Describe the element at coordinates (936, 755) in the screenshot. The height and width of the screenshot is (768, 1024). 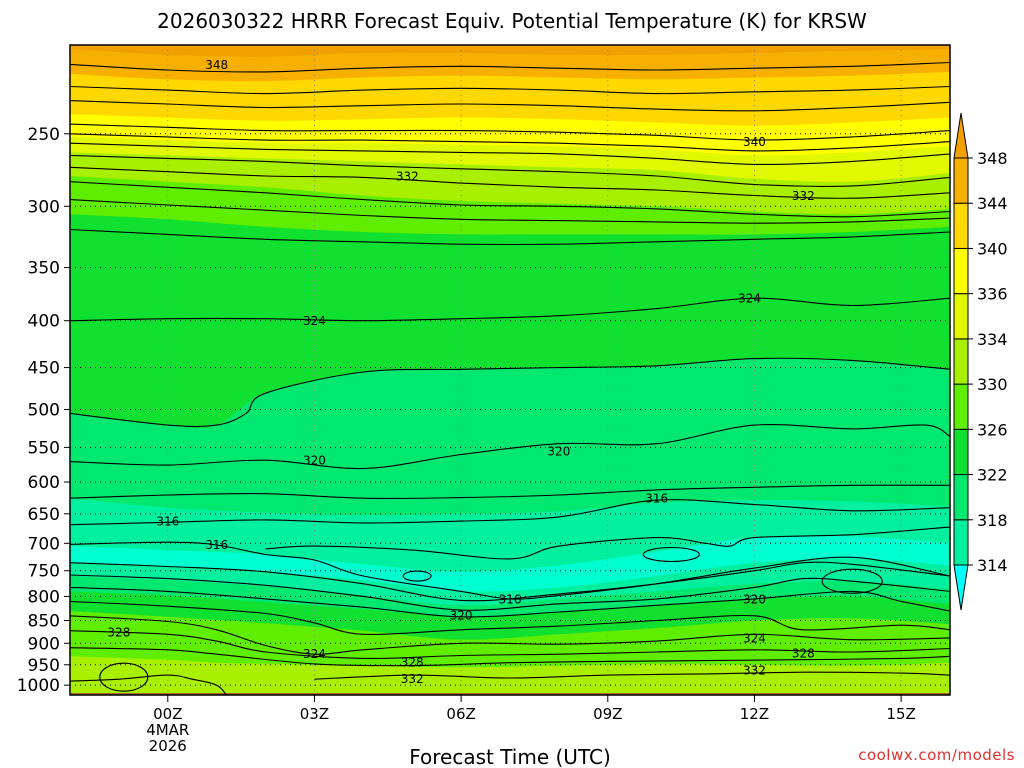
I see `credit-text: coolwx.com/models` at that location.